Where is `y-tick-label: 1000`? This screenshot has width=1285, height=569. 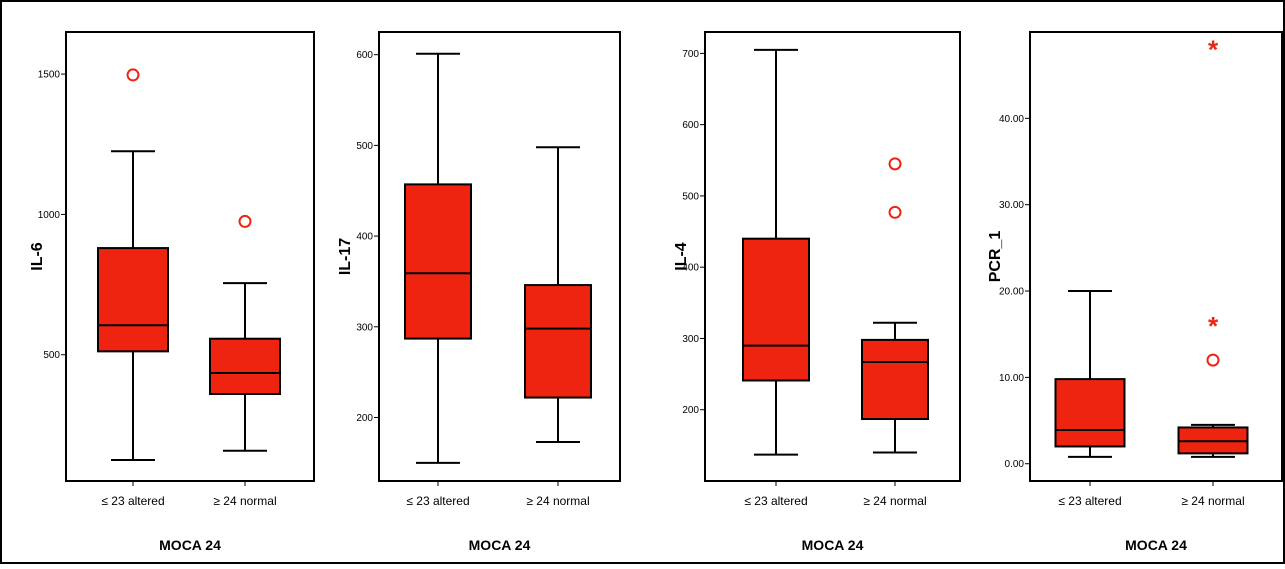 y-tick-label: 1000 is located at coordinates (49, 215).